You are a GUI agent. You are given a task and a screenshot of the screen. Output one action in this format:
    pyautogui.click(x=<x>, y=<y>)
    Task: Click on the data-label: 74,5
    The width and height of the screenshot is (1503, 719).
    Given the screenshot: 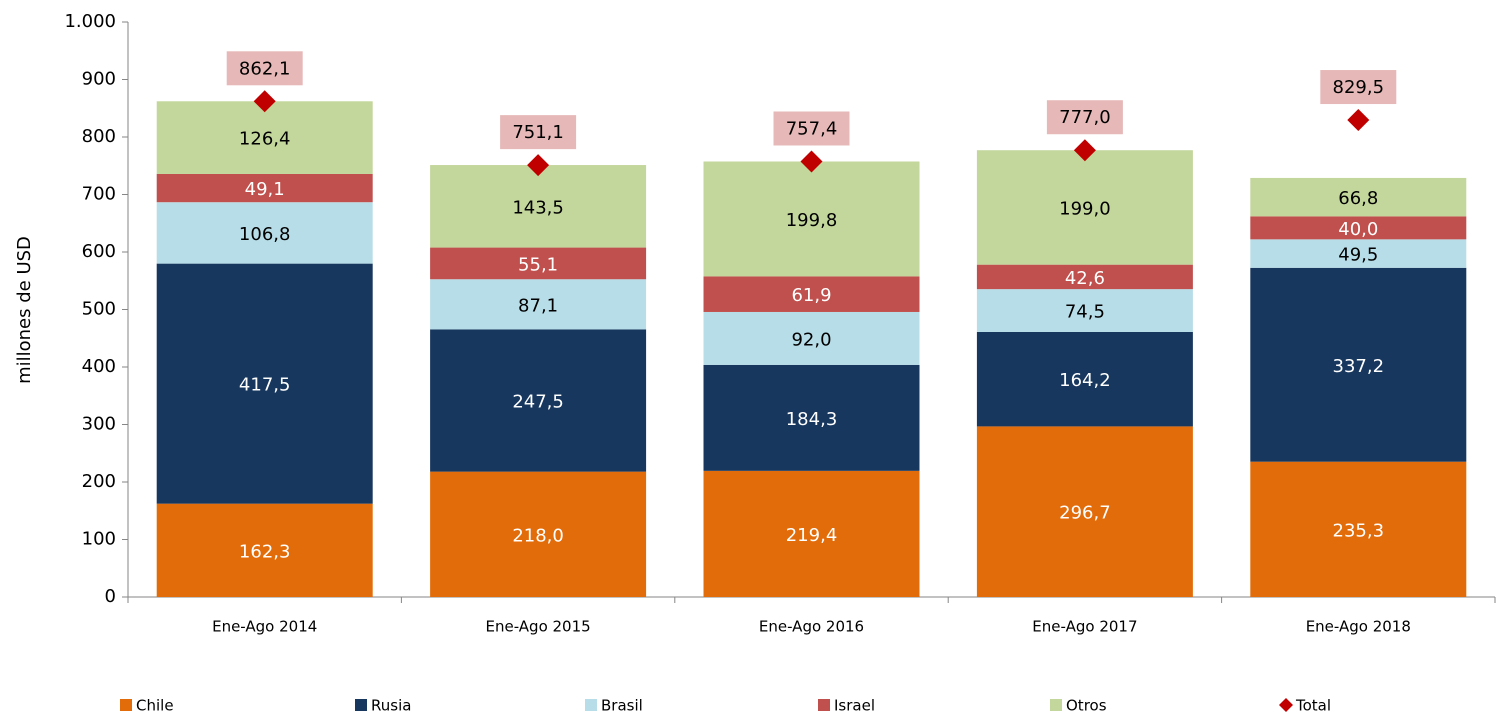 What is the action you would take?
    pyautogui.click(x=1085, y=312)
    